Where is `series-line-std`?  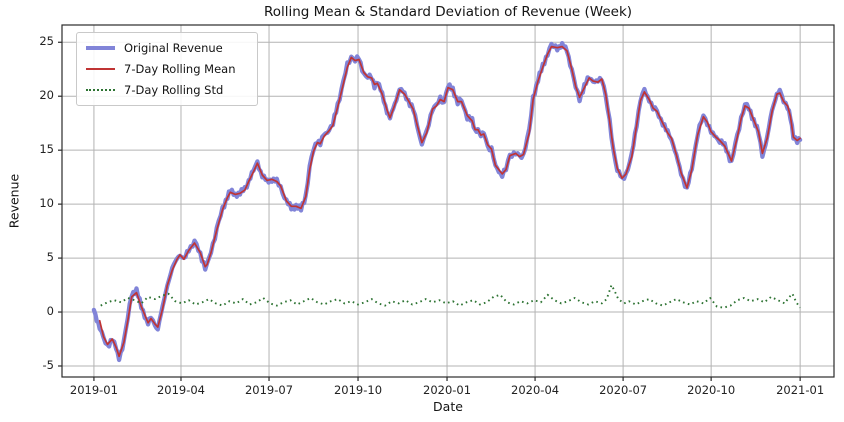 series-line-std is located at coordinates (450, 296).